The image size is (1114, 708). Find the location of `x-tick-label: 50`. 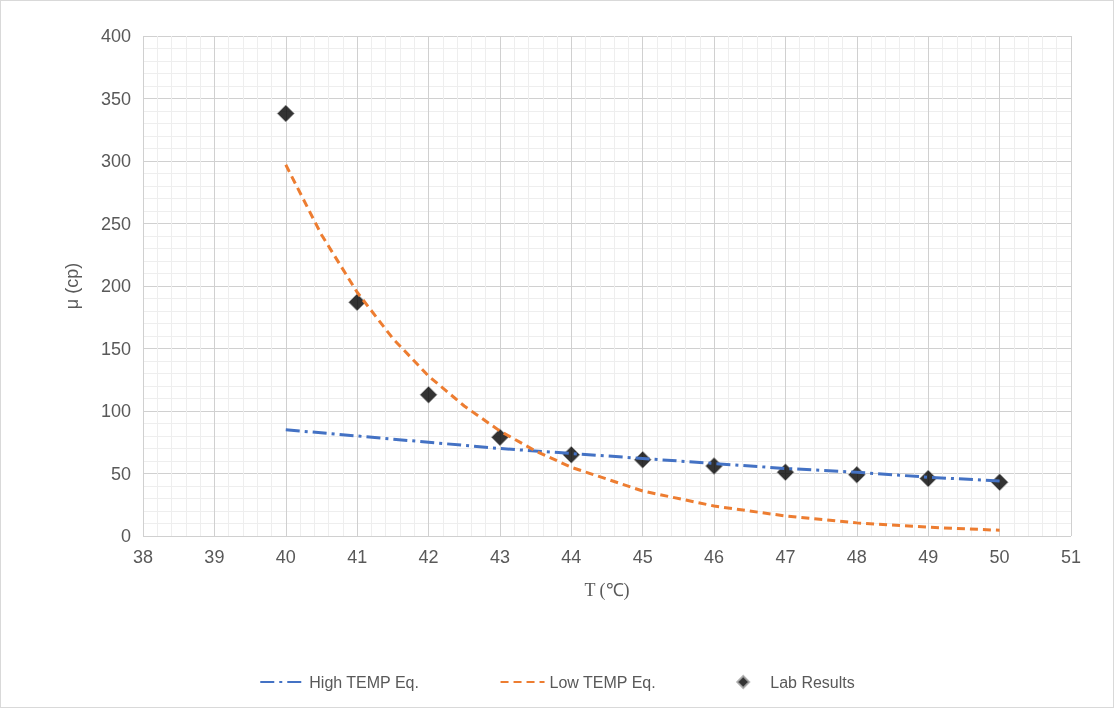

x-tick-label: 50 is located at coordinates (999, 557).